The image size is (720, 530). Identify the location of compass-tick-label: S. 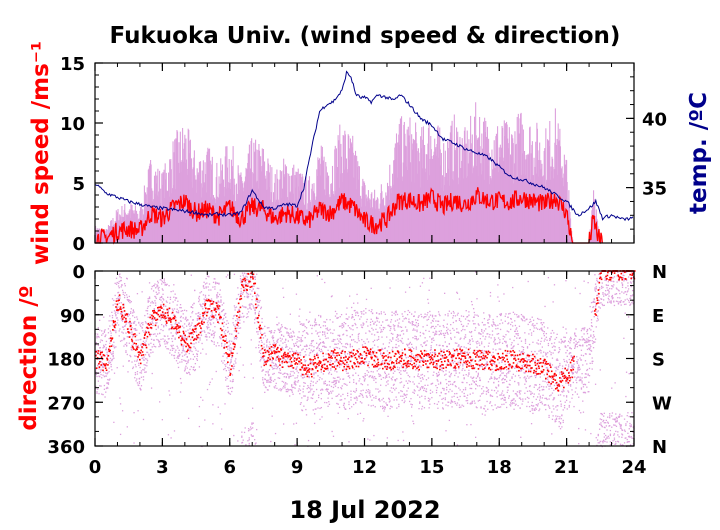
(658, 360).